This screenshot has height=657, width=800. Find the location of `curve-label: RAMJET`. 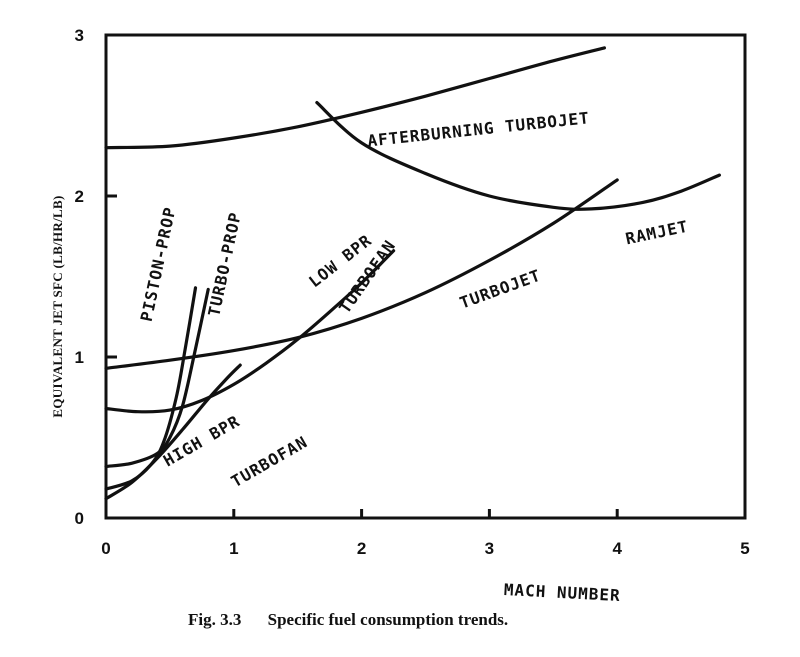

curve-label: RAMJET is located at coordinates (657, 233).